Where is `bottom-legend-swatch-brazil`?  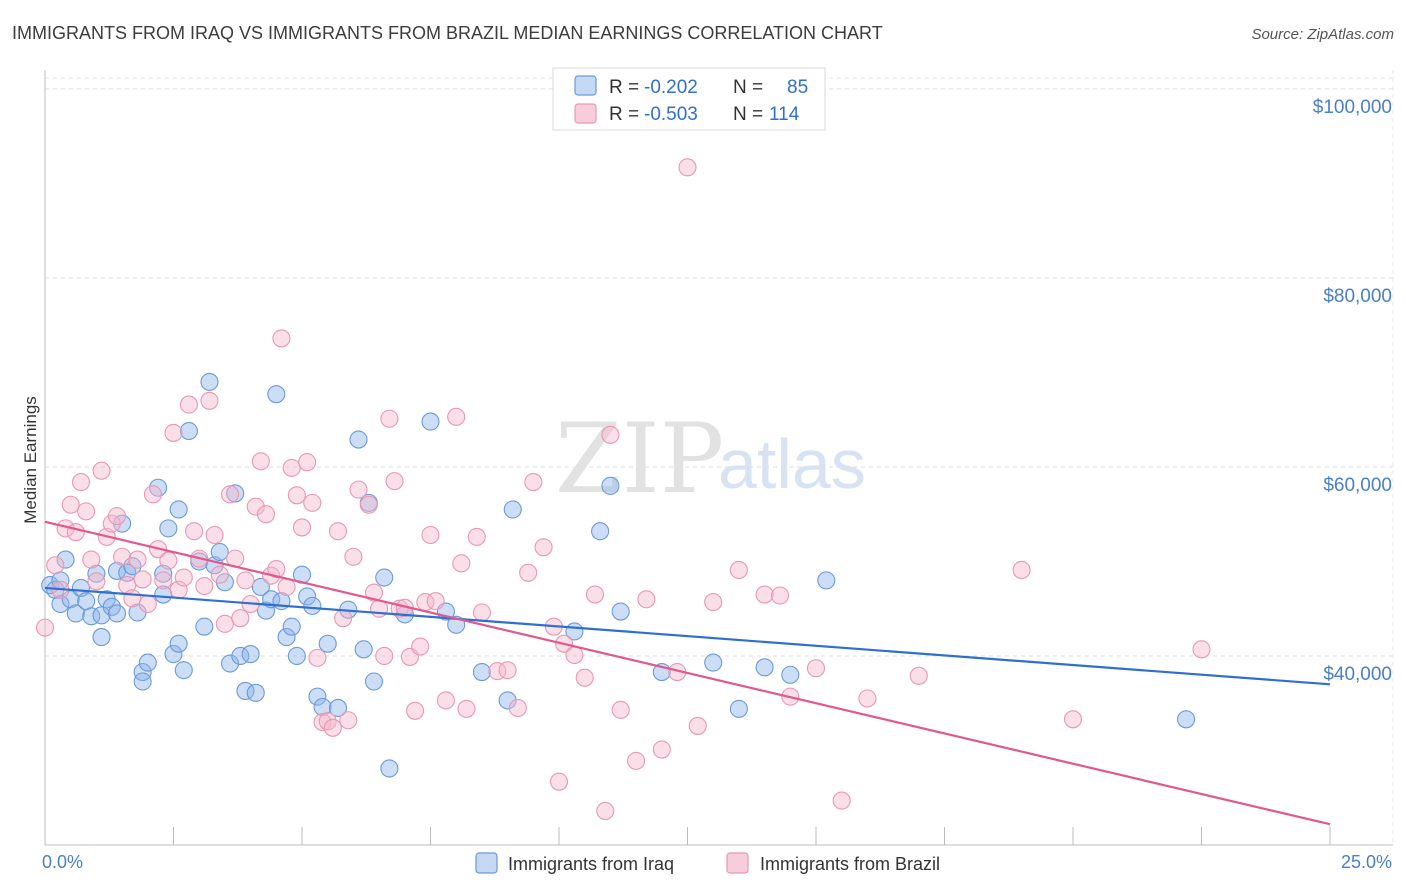
bottom-legend-swatch-brazil is located at coordinates (737, 863).